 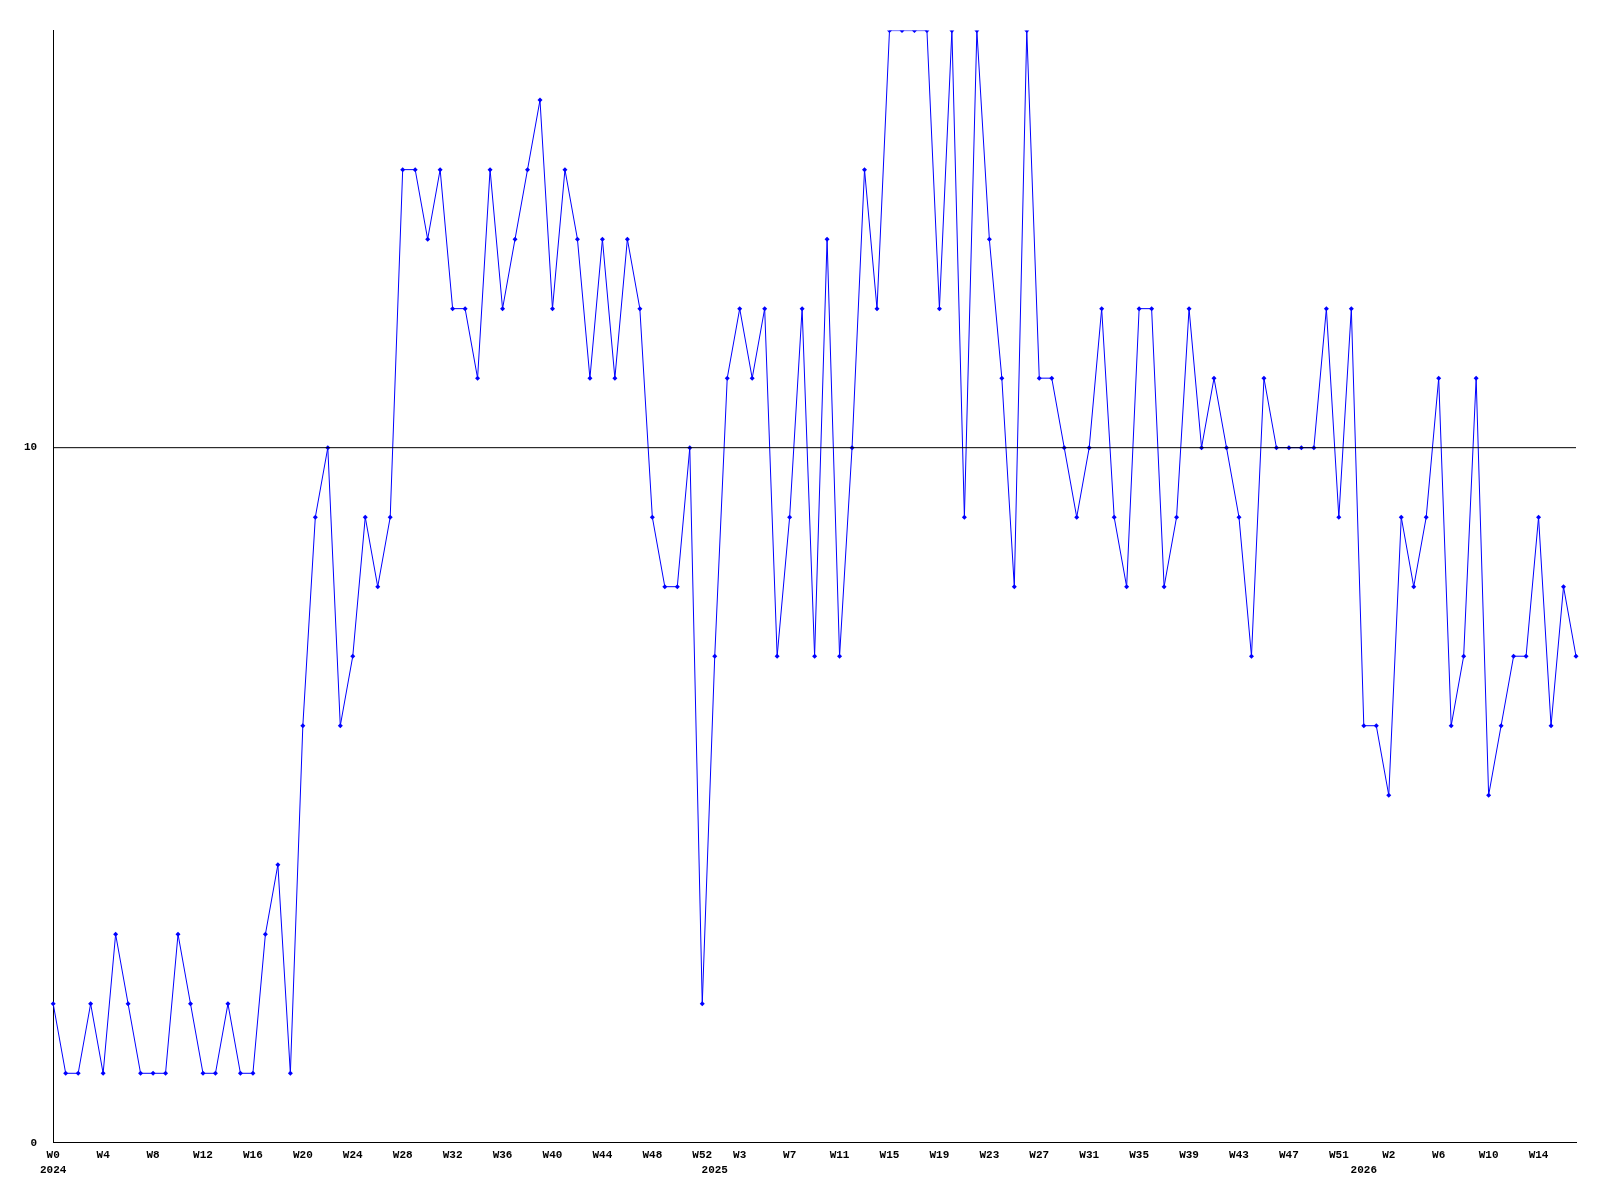 I want to click on y-tick-label: 0, so click(x=34, y=1142).